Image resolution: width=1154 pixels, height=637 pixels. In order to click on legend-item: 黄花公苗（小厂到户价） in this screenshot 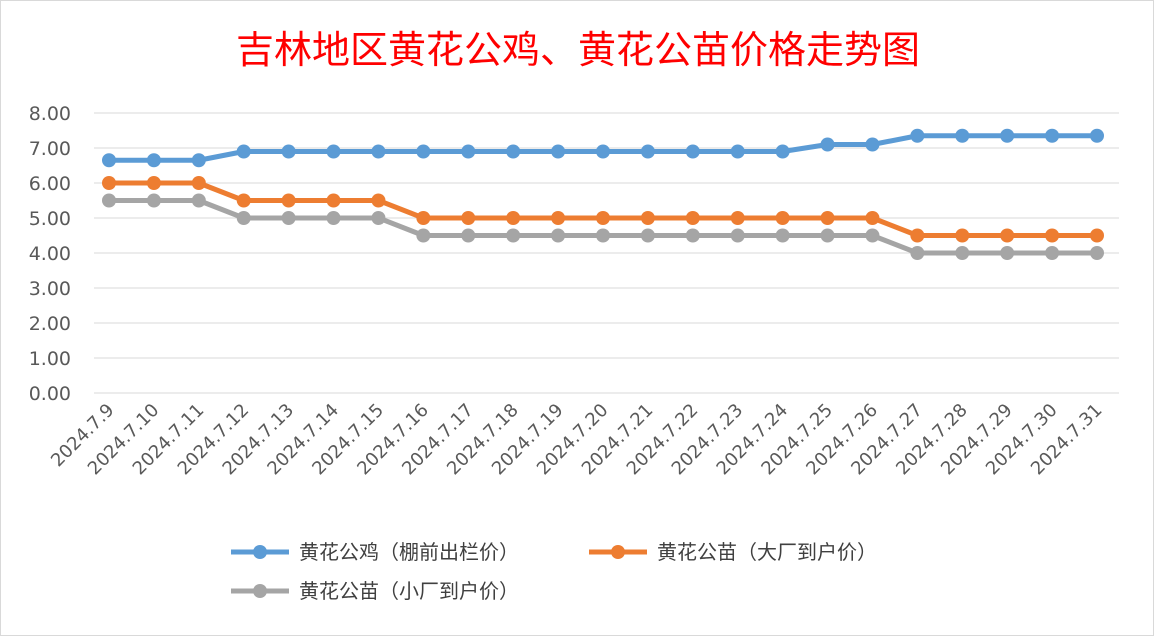, I will do `click(375, 591)`.